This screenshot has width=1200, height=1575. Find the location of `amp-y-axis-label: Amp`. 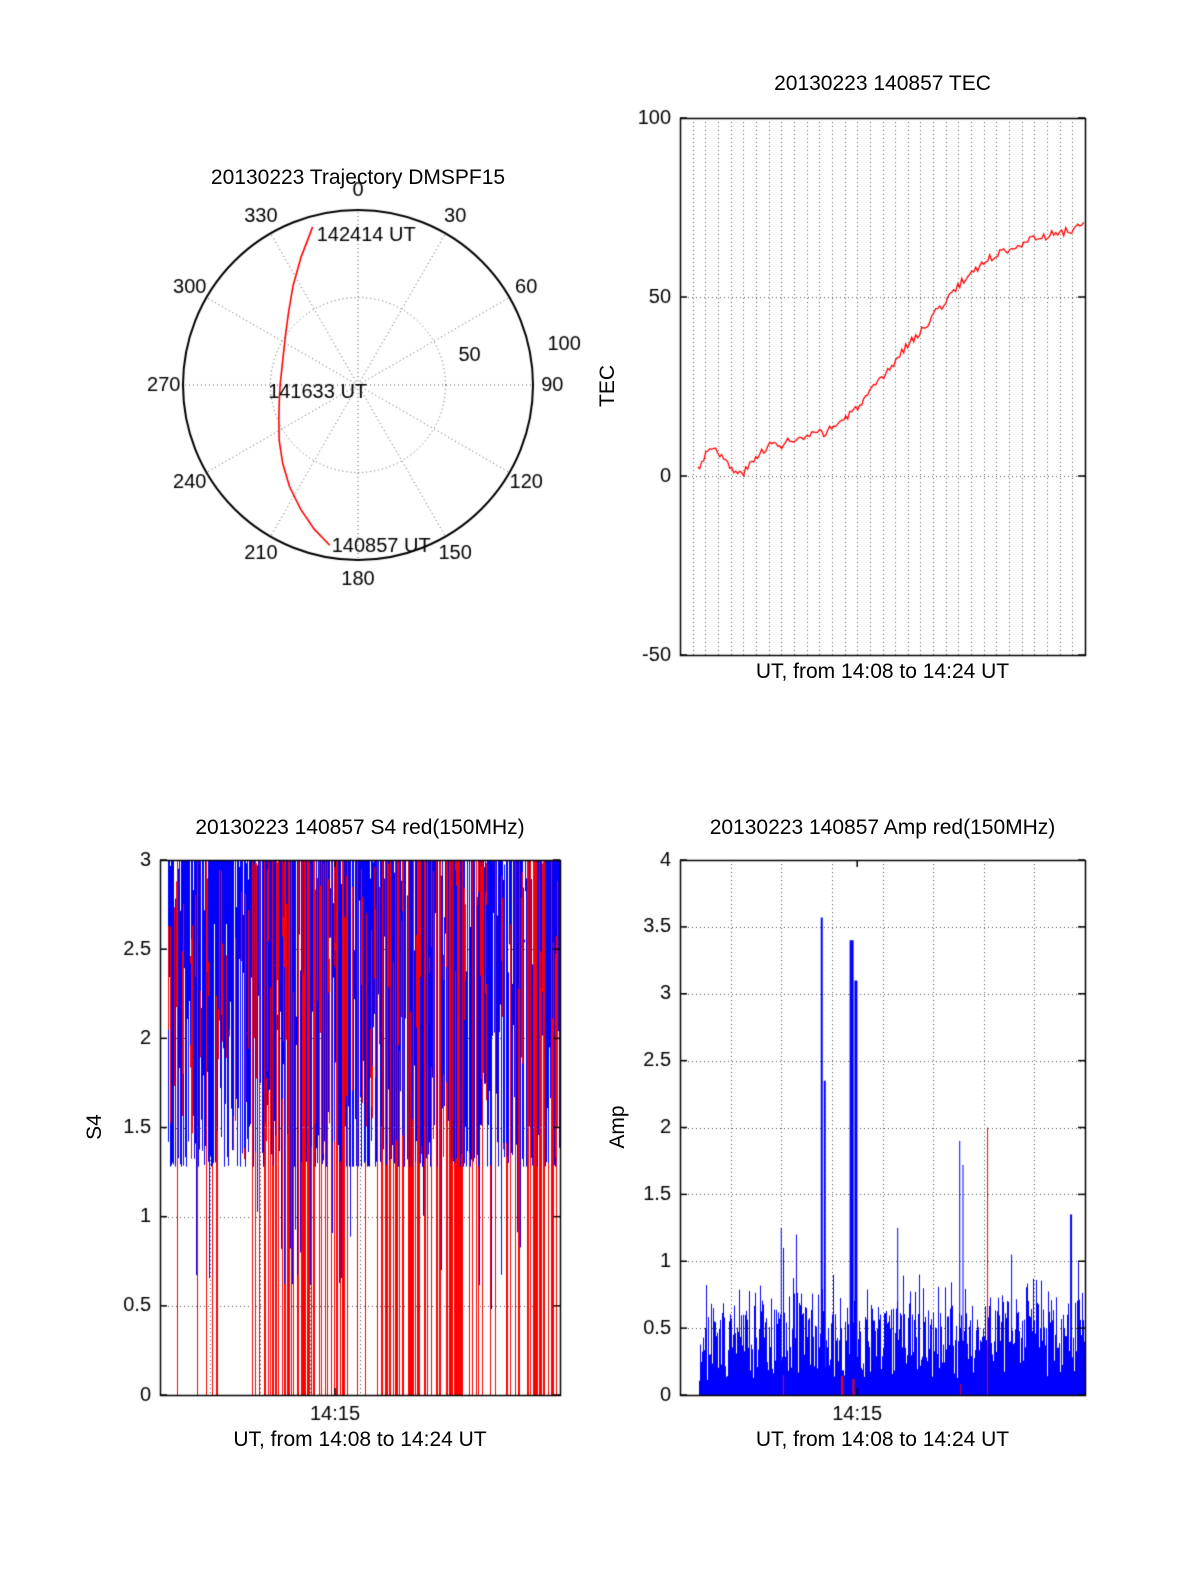

amp-y-axis-label: Amp is located at coordinates (617, 1127).